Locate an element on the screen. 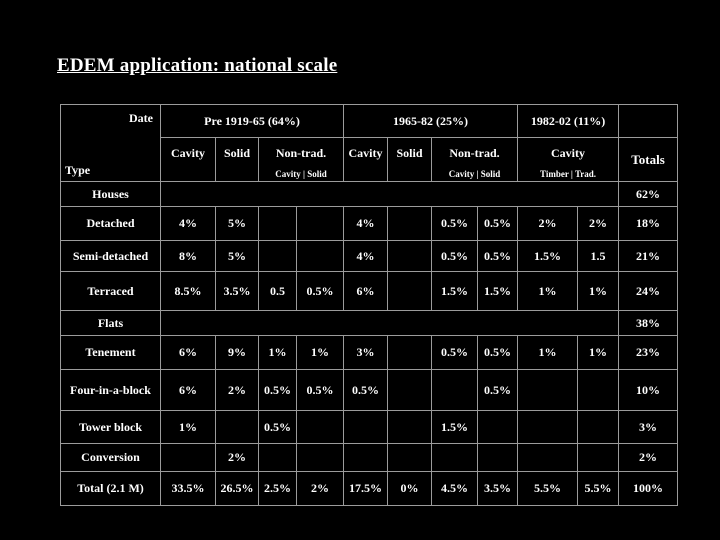  total-cell: 21% is located at coordinates (648, 256).